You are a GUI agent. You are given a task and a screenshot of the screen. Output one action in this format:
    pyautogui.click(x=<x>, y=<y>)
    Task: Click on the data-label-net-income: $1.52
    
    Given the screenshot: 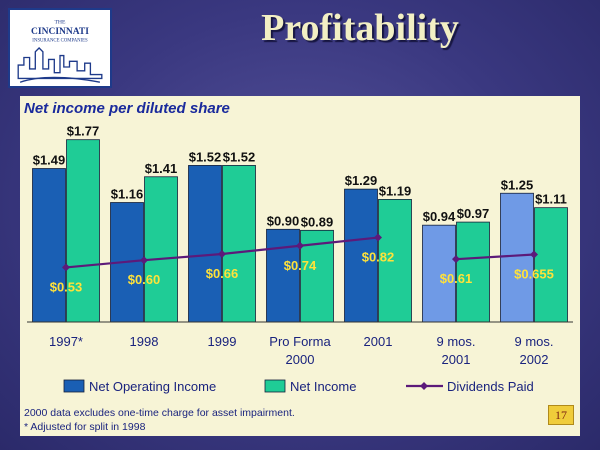 What is the action you would take?
    pyautogui.click(x=239, y=156)
    